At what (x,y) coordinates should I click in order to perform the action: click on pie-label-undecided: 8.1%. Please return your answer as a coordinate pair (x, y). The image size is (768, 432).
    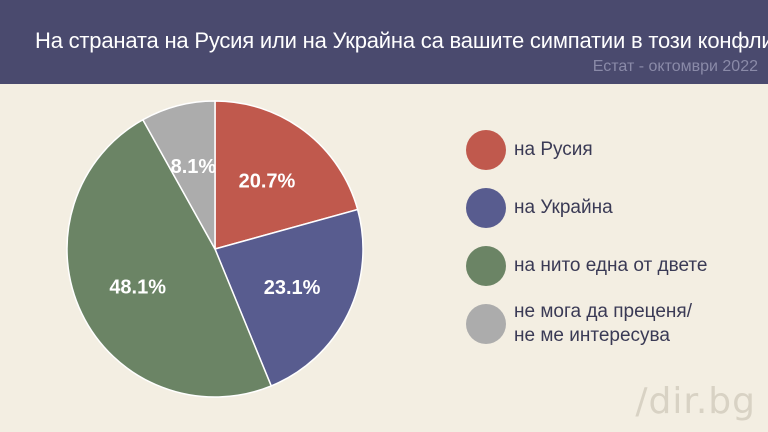
    Looking at the image, I should click on (194, 167).